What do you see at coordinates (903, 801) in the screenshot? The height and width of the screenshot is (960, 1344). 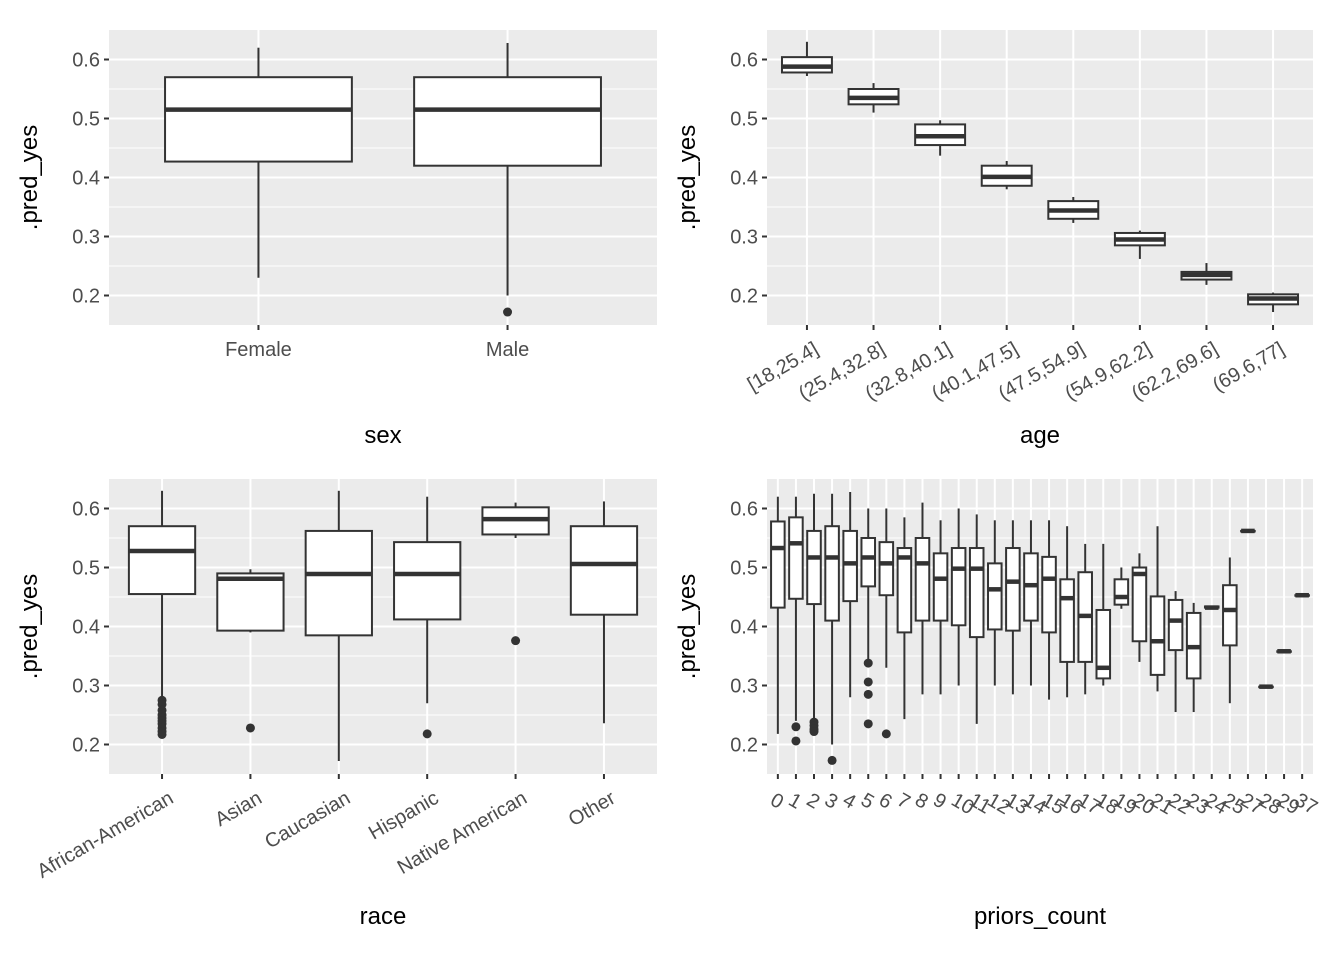 I see `x-tick-label: 7` at bounding box center [903, 801].